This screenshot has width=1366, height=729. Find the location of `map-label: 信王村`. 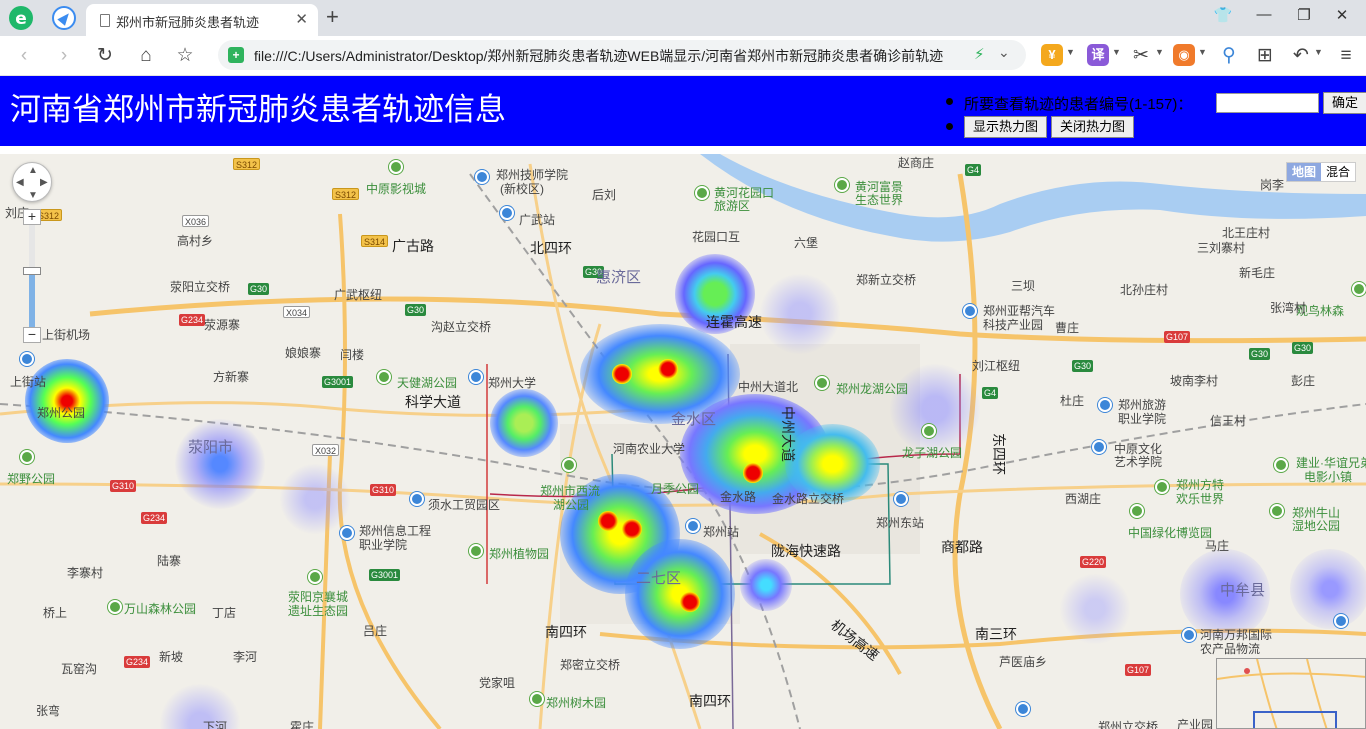

map-label: 信王村 is located at coordinates (1228, 421).